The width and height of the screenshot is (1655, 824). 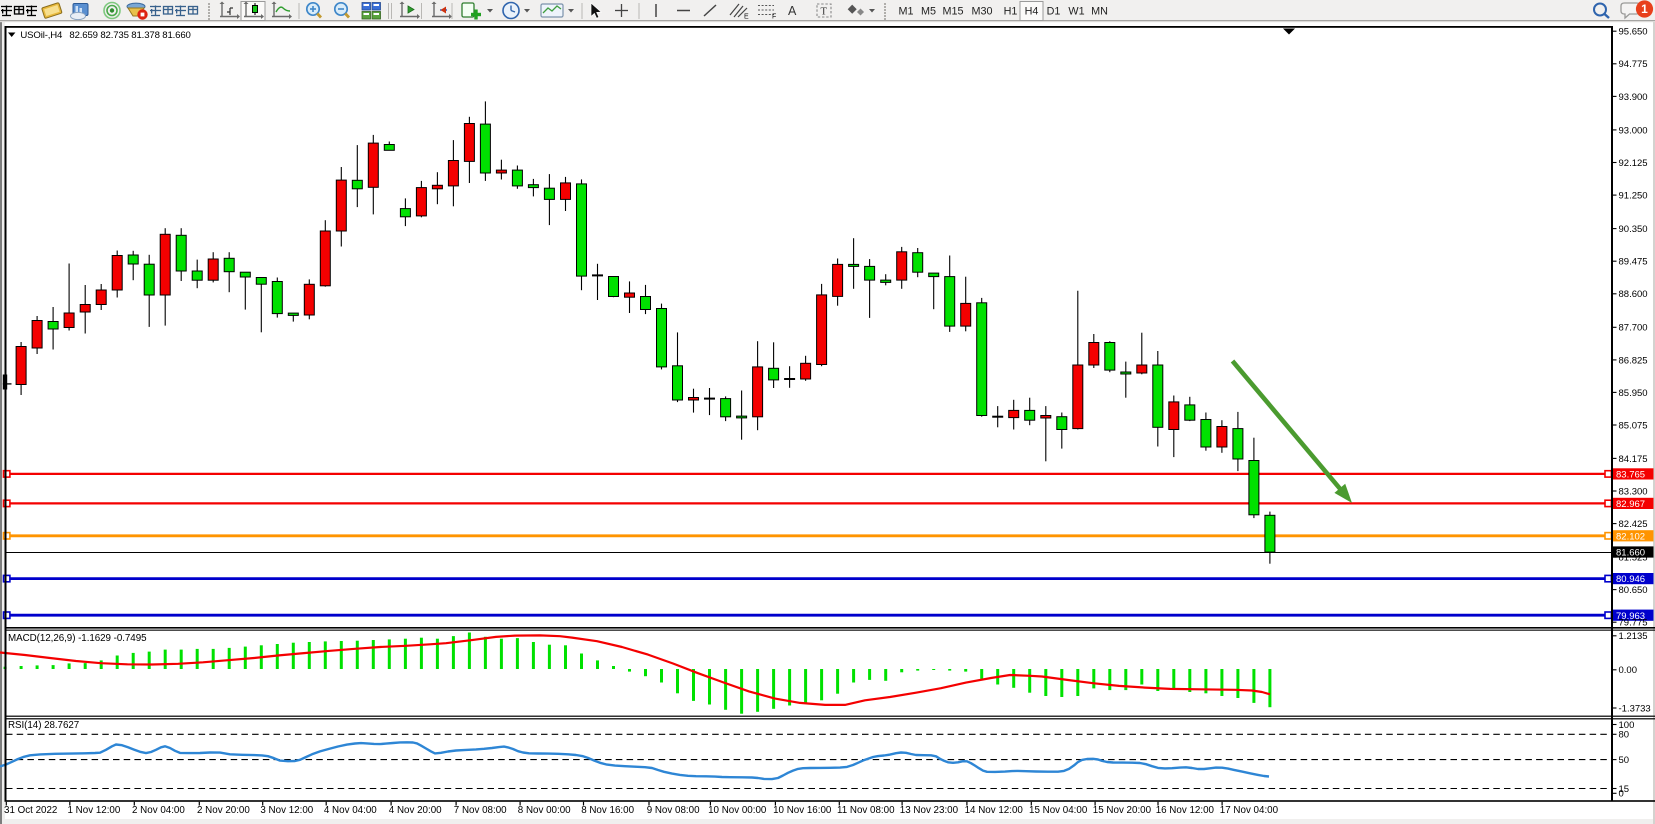 I want to click on svg-text: USOil-,H4, so click(x=41, y=35).